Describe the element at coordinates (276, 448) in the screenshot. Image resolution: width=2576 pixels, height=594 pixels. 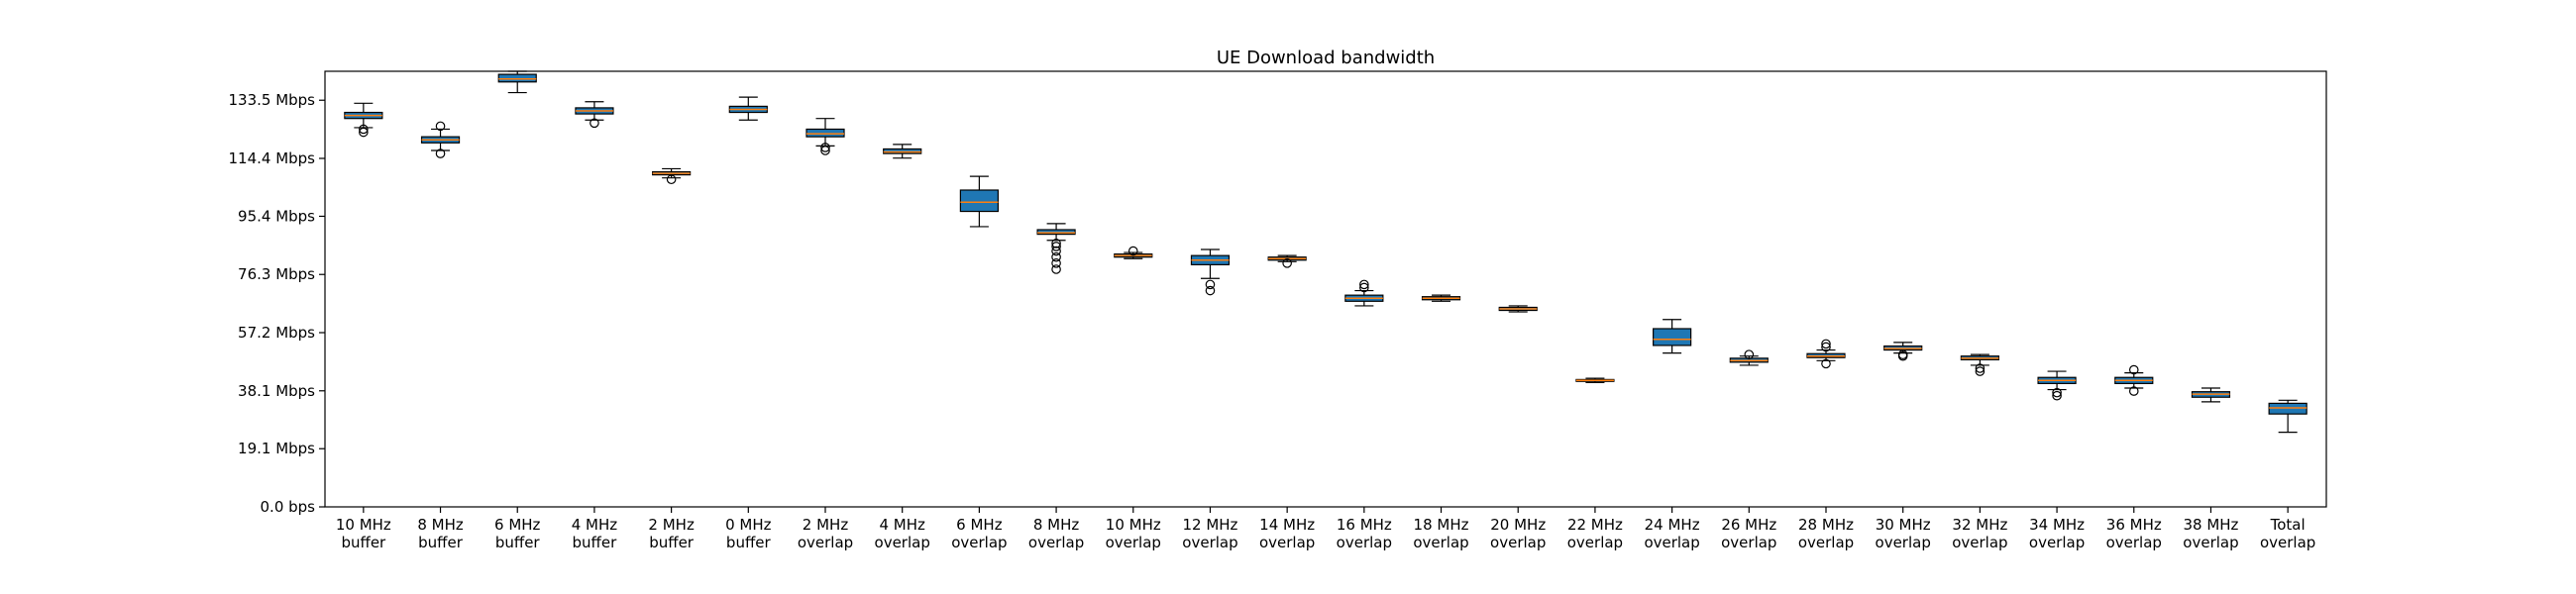
I see `y-tick-label: 19.1 Mbps` at that location.